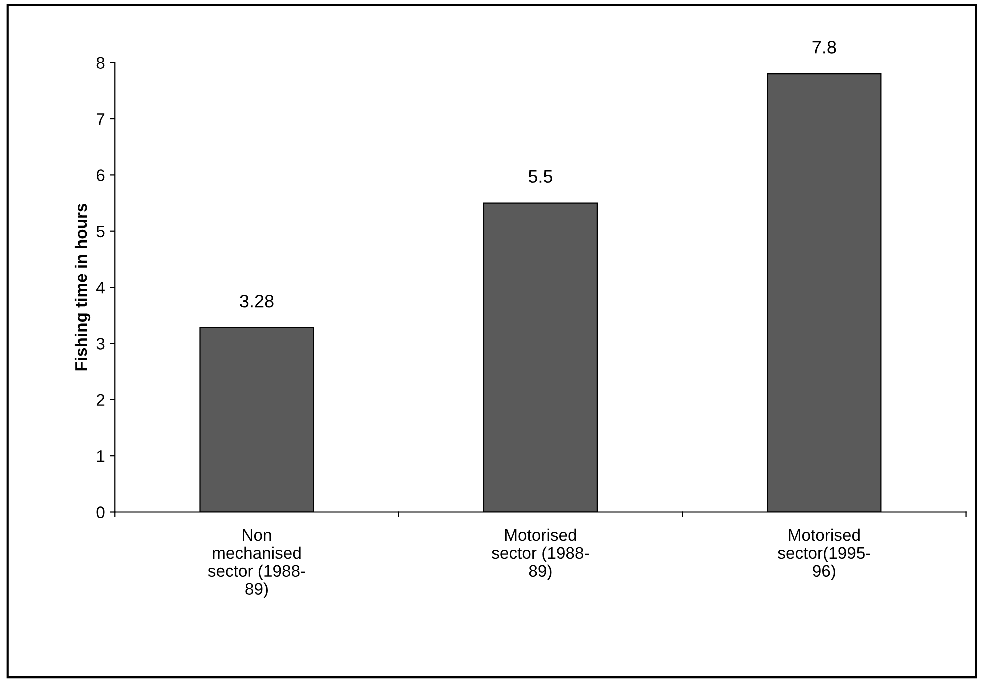 The image size is (984, 683). What do you see at coordinates (540, 177) in the screenshot?
I see `data-label: 5.5` at bounding box center [540, 177].